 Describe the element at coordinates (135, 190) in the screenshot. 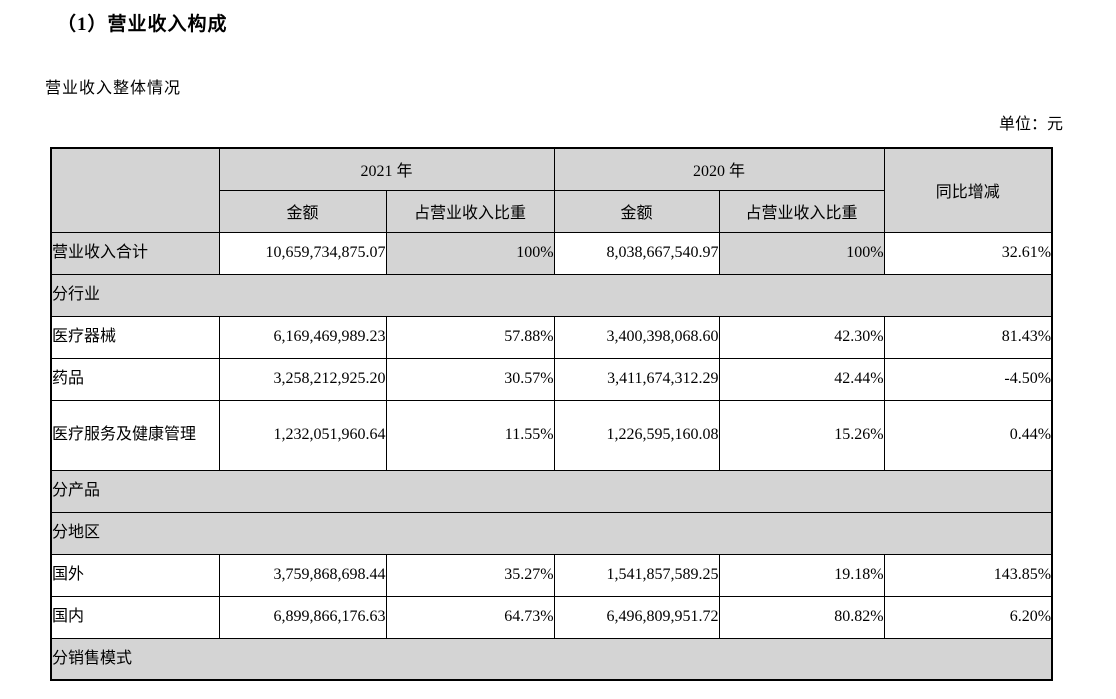

I see `header-corner-cell` at that location.